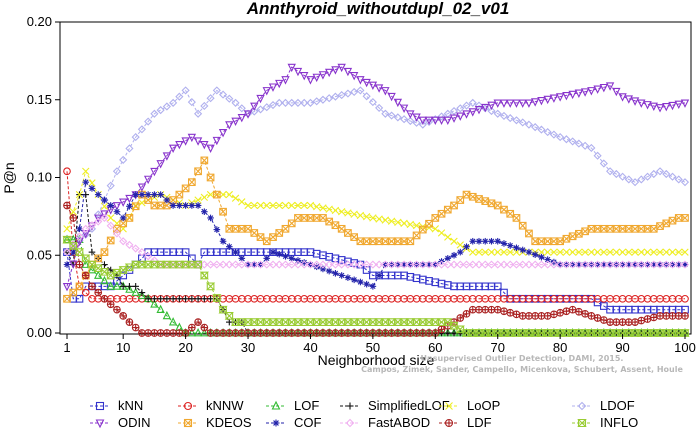 The height and width of the screenshot is (434, 699). What do you see at coordinates (378, 9) in the screenshot?
I see `chart-title: Annthyroid_withoutdupl_02_v01` at bounding box center [378, 9].